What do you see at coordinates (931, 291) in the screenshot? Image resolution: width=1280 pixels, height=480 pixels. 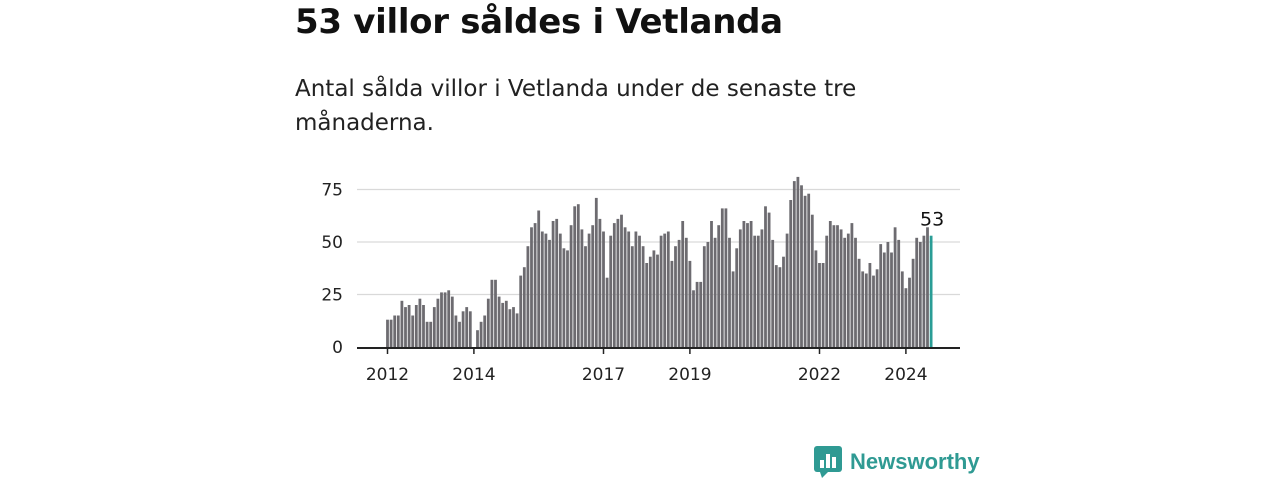 I see `highlight-bar` at bounding box center [931, 291].